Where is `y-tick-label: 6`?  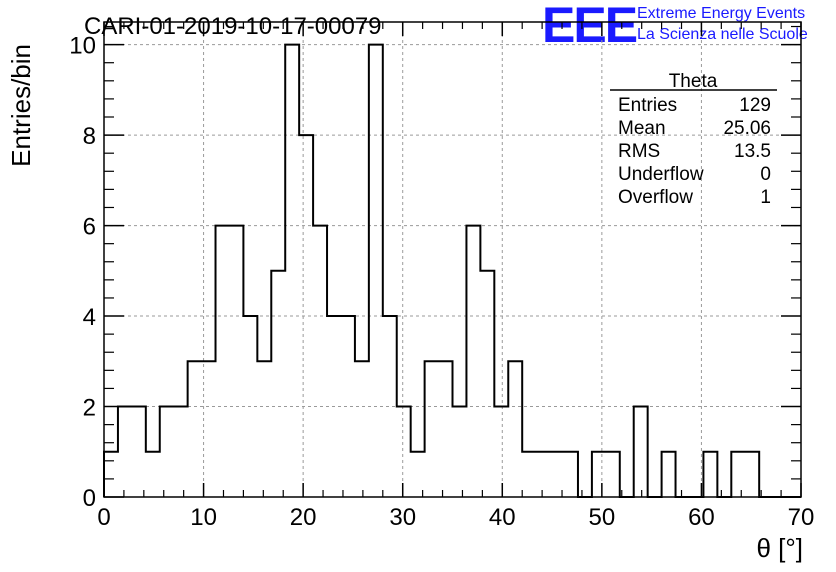 y-tick-label: 6 is located at coordinates (89, 227).